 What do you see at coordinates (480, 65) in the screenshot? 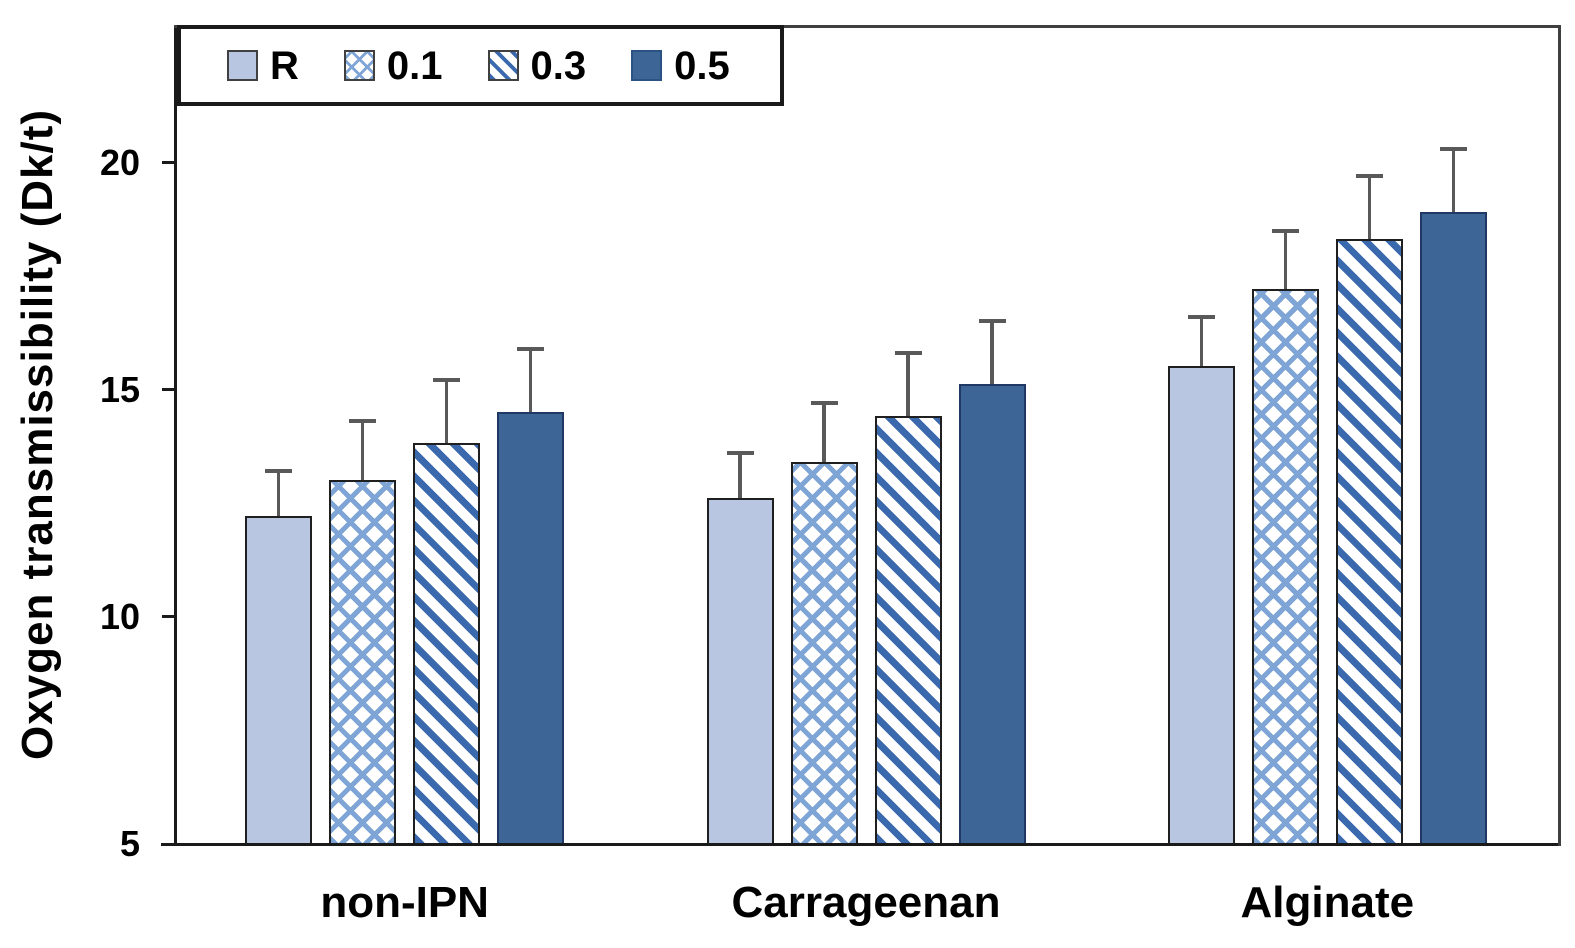
I see `legend: R 0.1 0.3 0.5` at bounding box center [480, 65].